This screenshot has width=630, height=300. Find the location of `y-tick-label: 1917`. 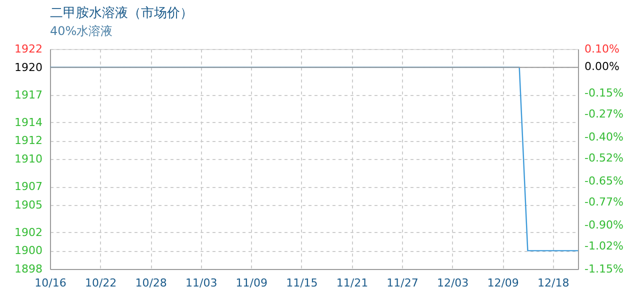

y-tick-label: 1917 is located at coordinates (28, 95).